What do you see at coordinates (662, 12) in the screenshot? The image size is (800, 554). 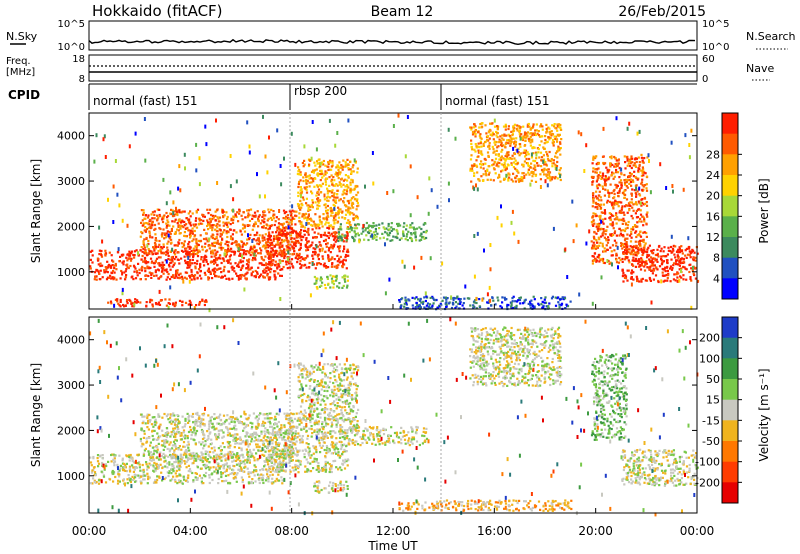 I see `date-label: 26/Feb/2015` at bounding box center [662, 12].